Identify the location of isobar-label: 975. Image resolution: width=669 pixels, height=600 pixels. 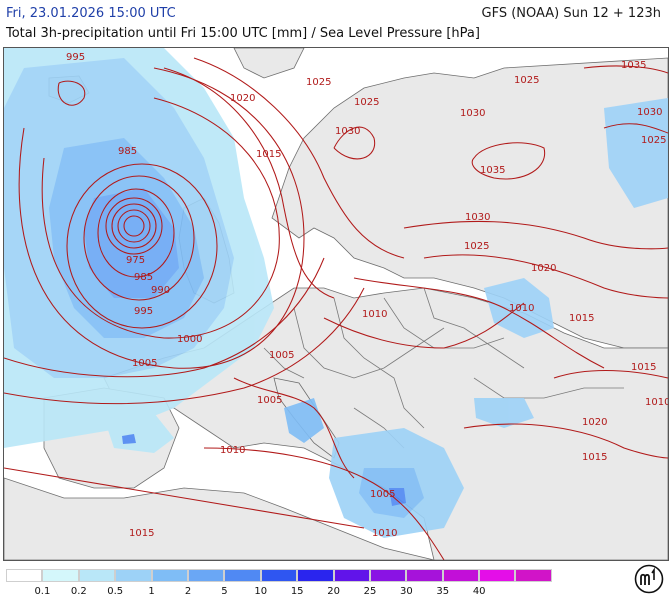
(135, 260).